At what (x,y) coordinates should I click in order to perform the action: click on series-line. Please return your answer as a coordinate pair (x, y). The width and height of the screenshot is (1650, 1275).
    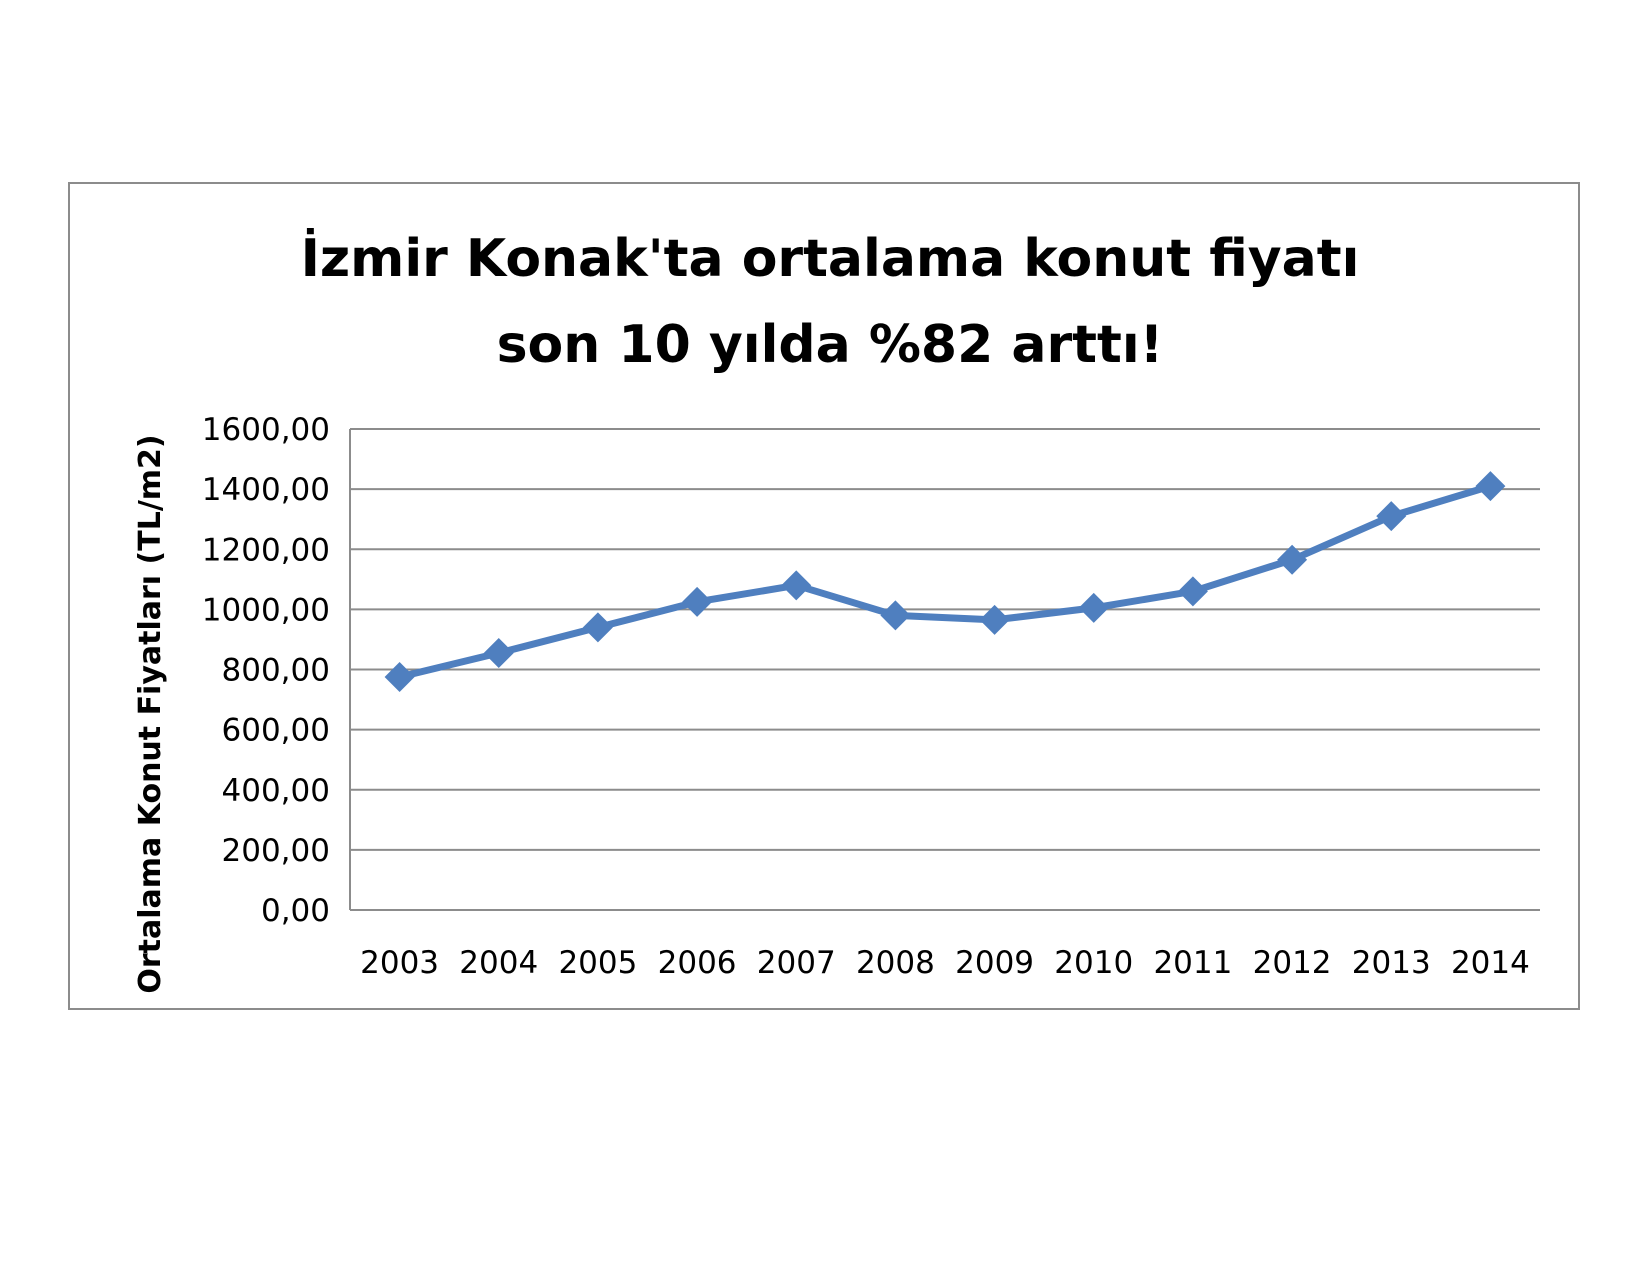
    Looking at the image, I should click on (945, 581).